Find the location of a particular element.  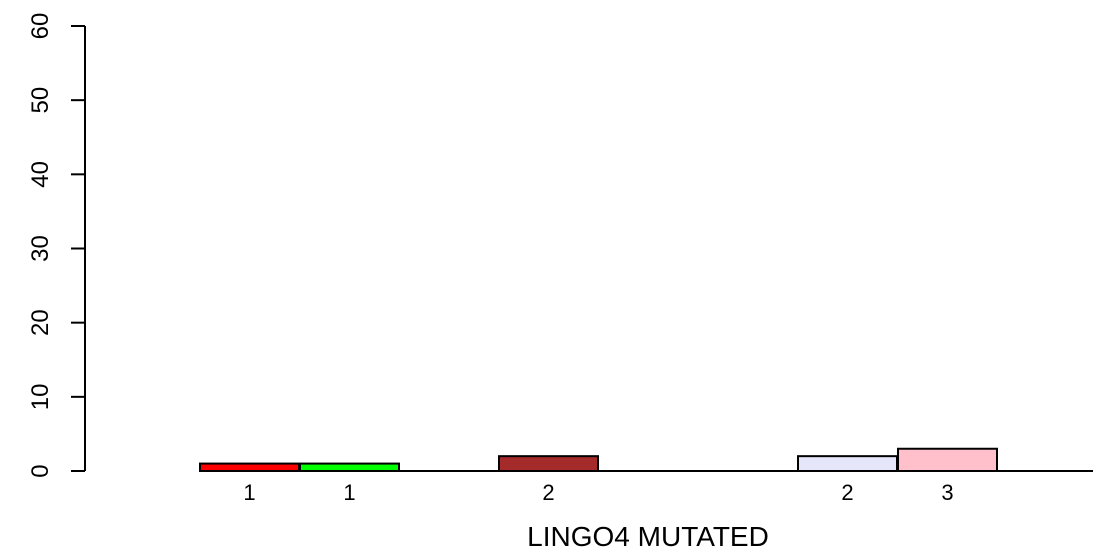

bars is located at coordinates (598, 460).